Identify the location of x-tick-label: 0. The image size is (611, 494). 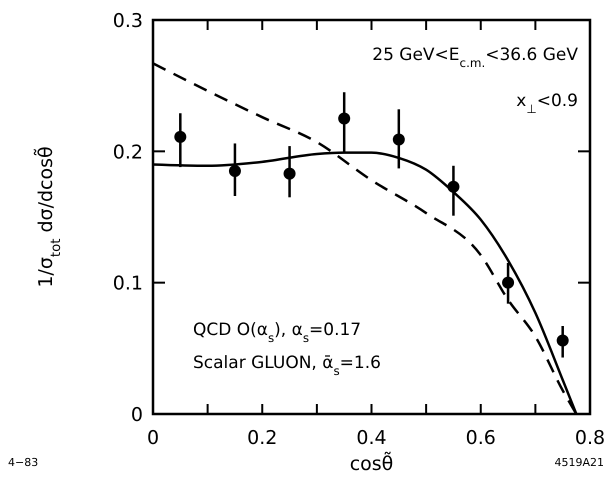
(153, 438).